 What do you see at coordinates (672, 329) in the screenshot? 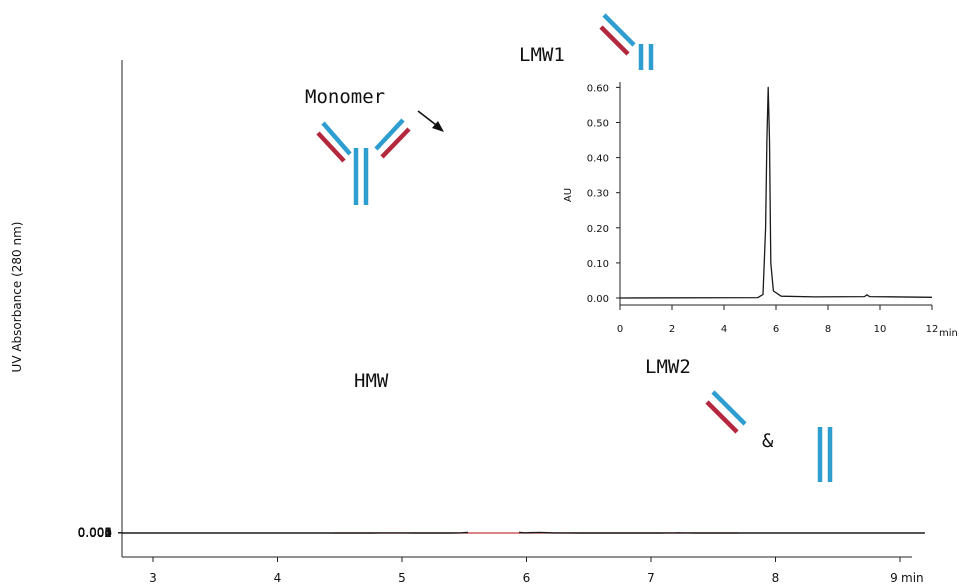
I see `inset-x-tick-label: 2` at bounding box center [672, 329].